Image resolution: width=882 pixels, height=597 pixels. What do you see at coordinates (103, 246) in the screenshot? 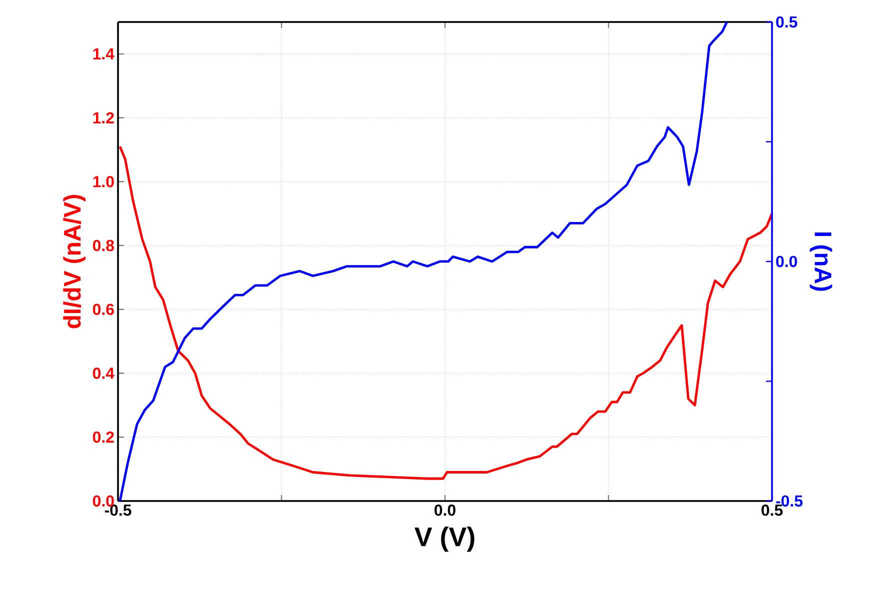
I see `y-tick-label: 0.8` at bounding box center [103, 246].